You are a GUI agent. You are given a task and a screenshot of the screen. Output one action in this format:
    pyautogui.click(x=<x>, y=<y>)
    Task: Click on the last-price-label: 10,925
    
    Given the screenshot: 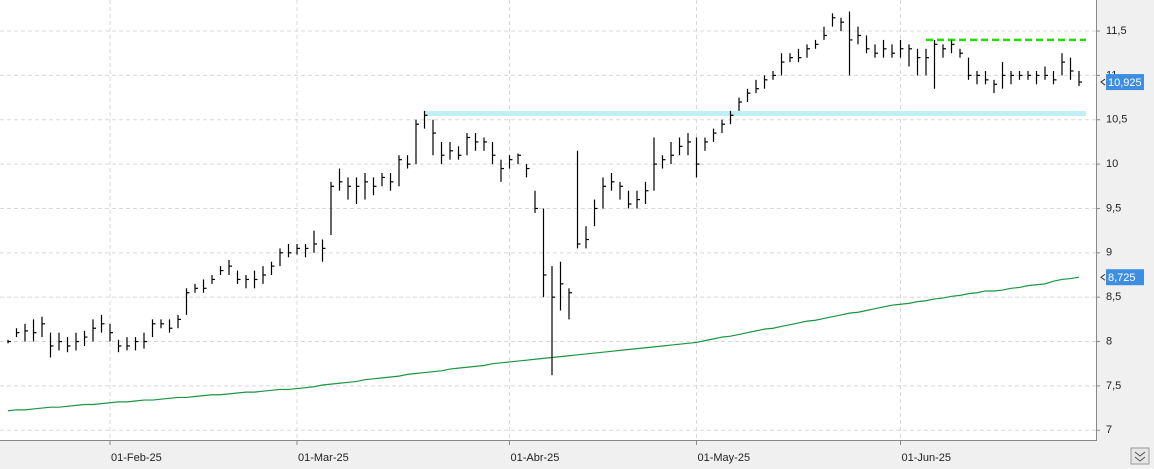 What is the action you would take?
    pyautogui.click(x=1125, y=83)
    